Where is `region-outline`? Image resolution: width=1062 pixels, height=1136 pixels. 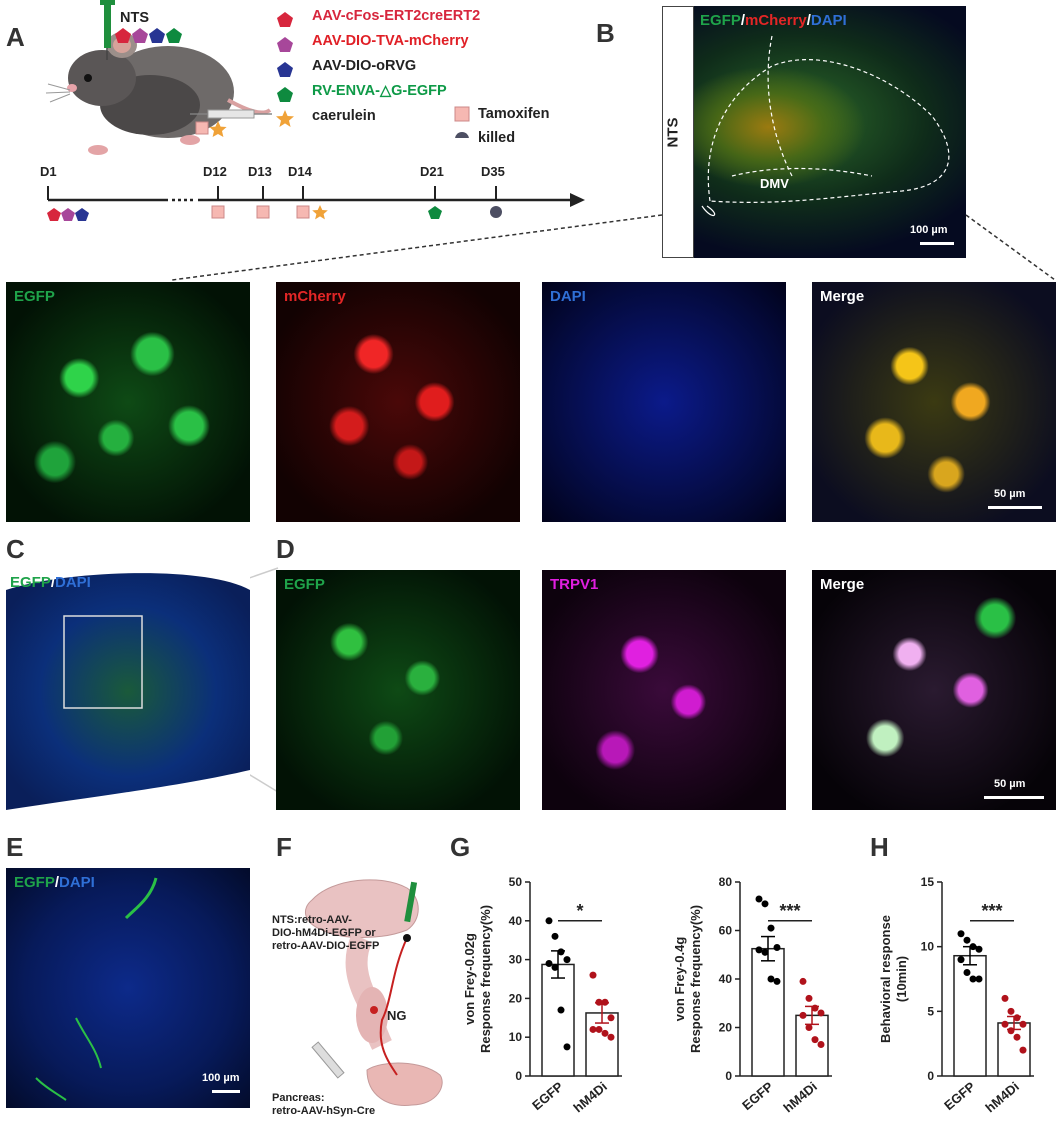 region-outline is located at coordinates (825, 125).